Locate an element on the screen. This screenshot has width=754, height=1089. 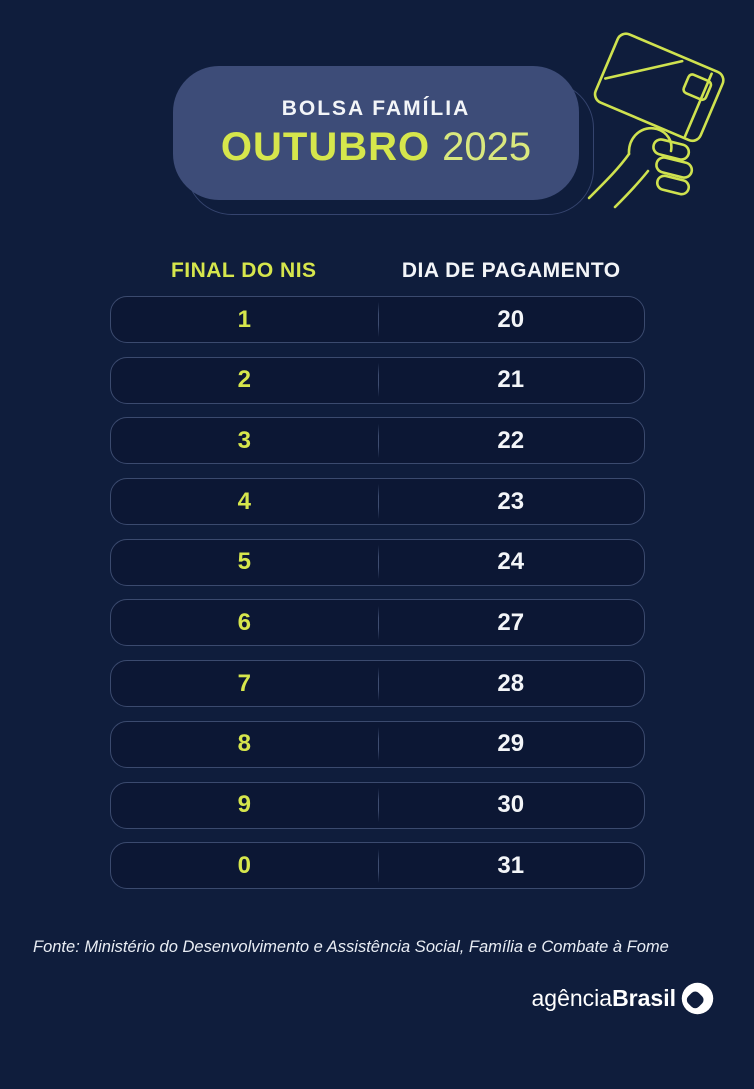
table-row: 2 21 is located at coordinates (377, 380).